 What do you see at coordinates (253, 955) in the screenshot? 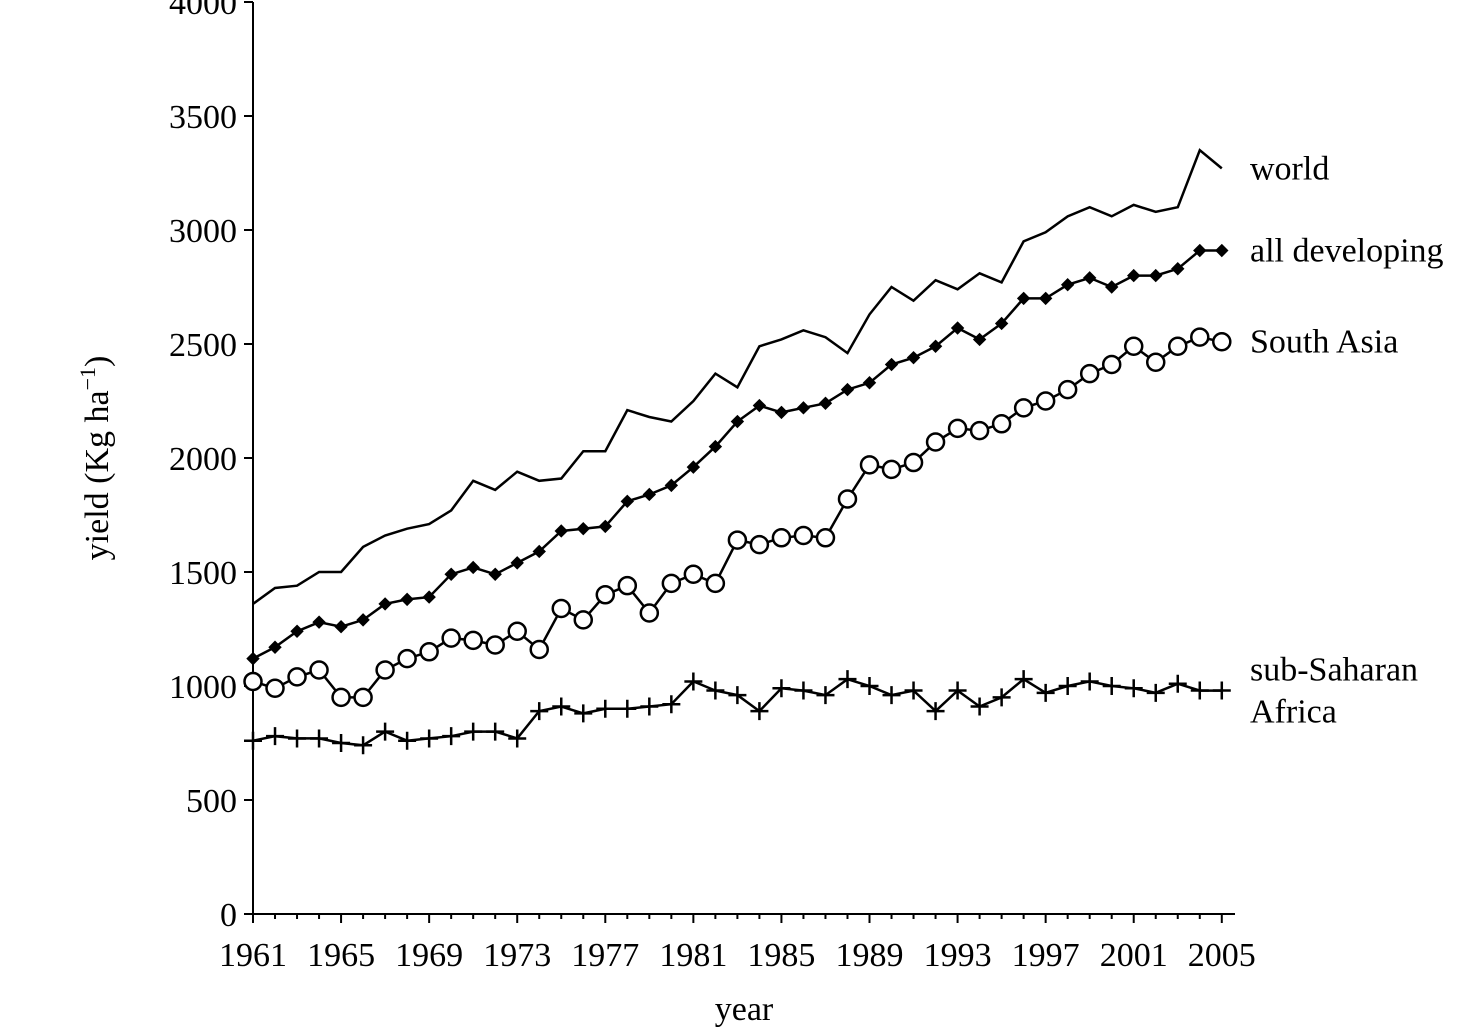
I see `x-tick-label: 1961` at bounding box center [253, 955].